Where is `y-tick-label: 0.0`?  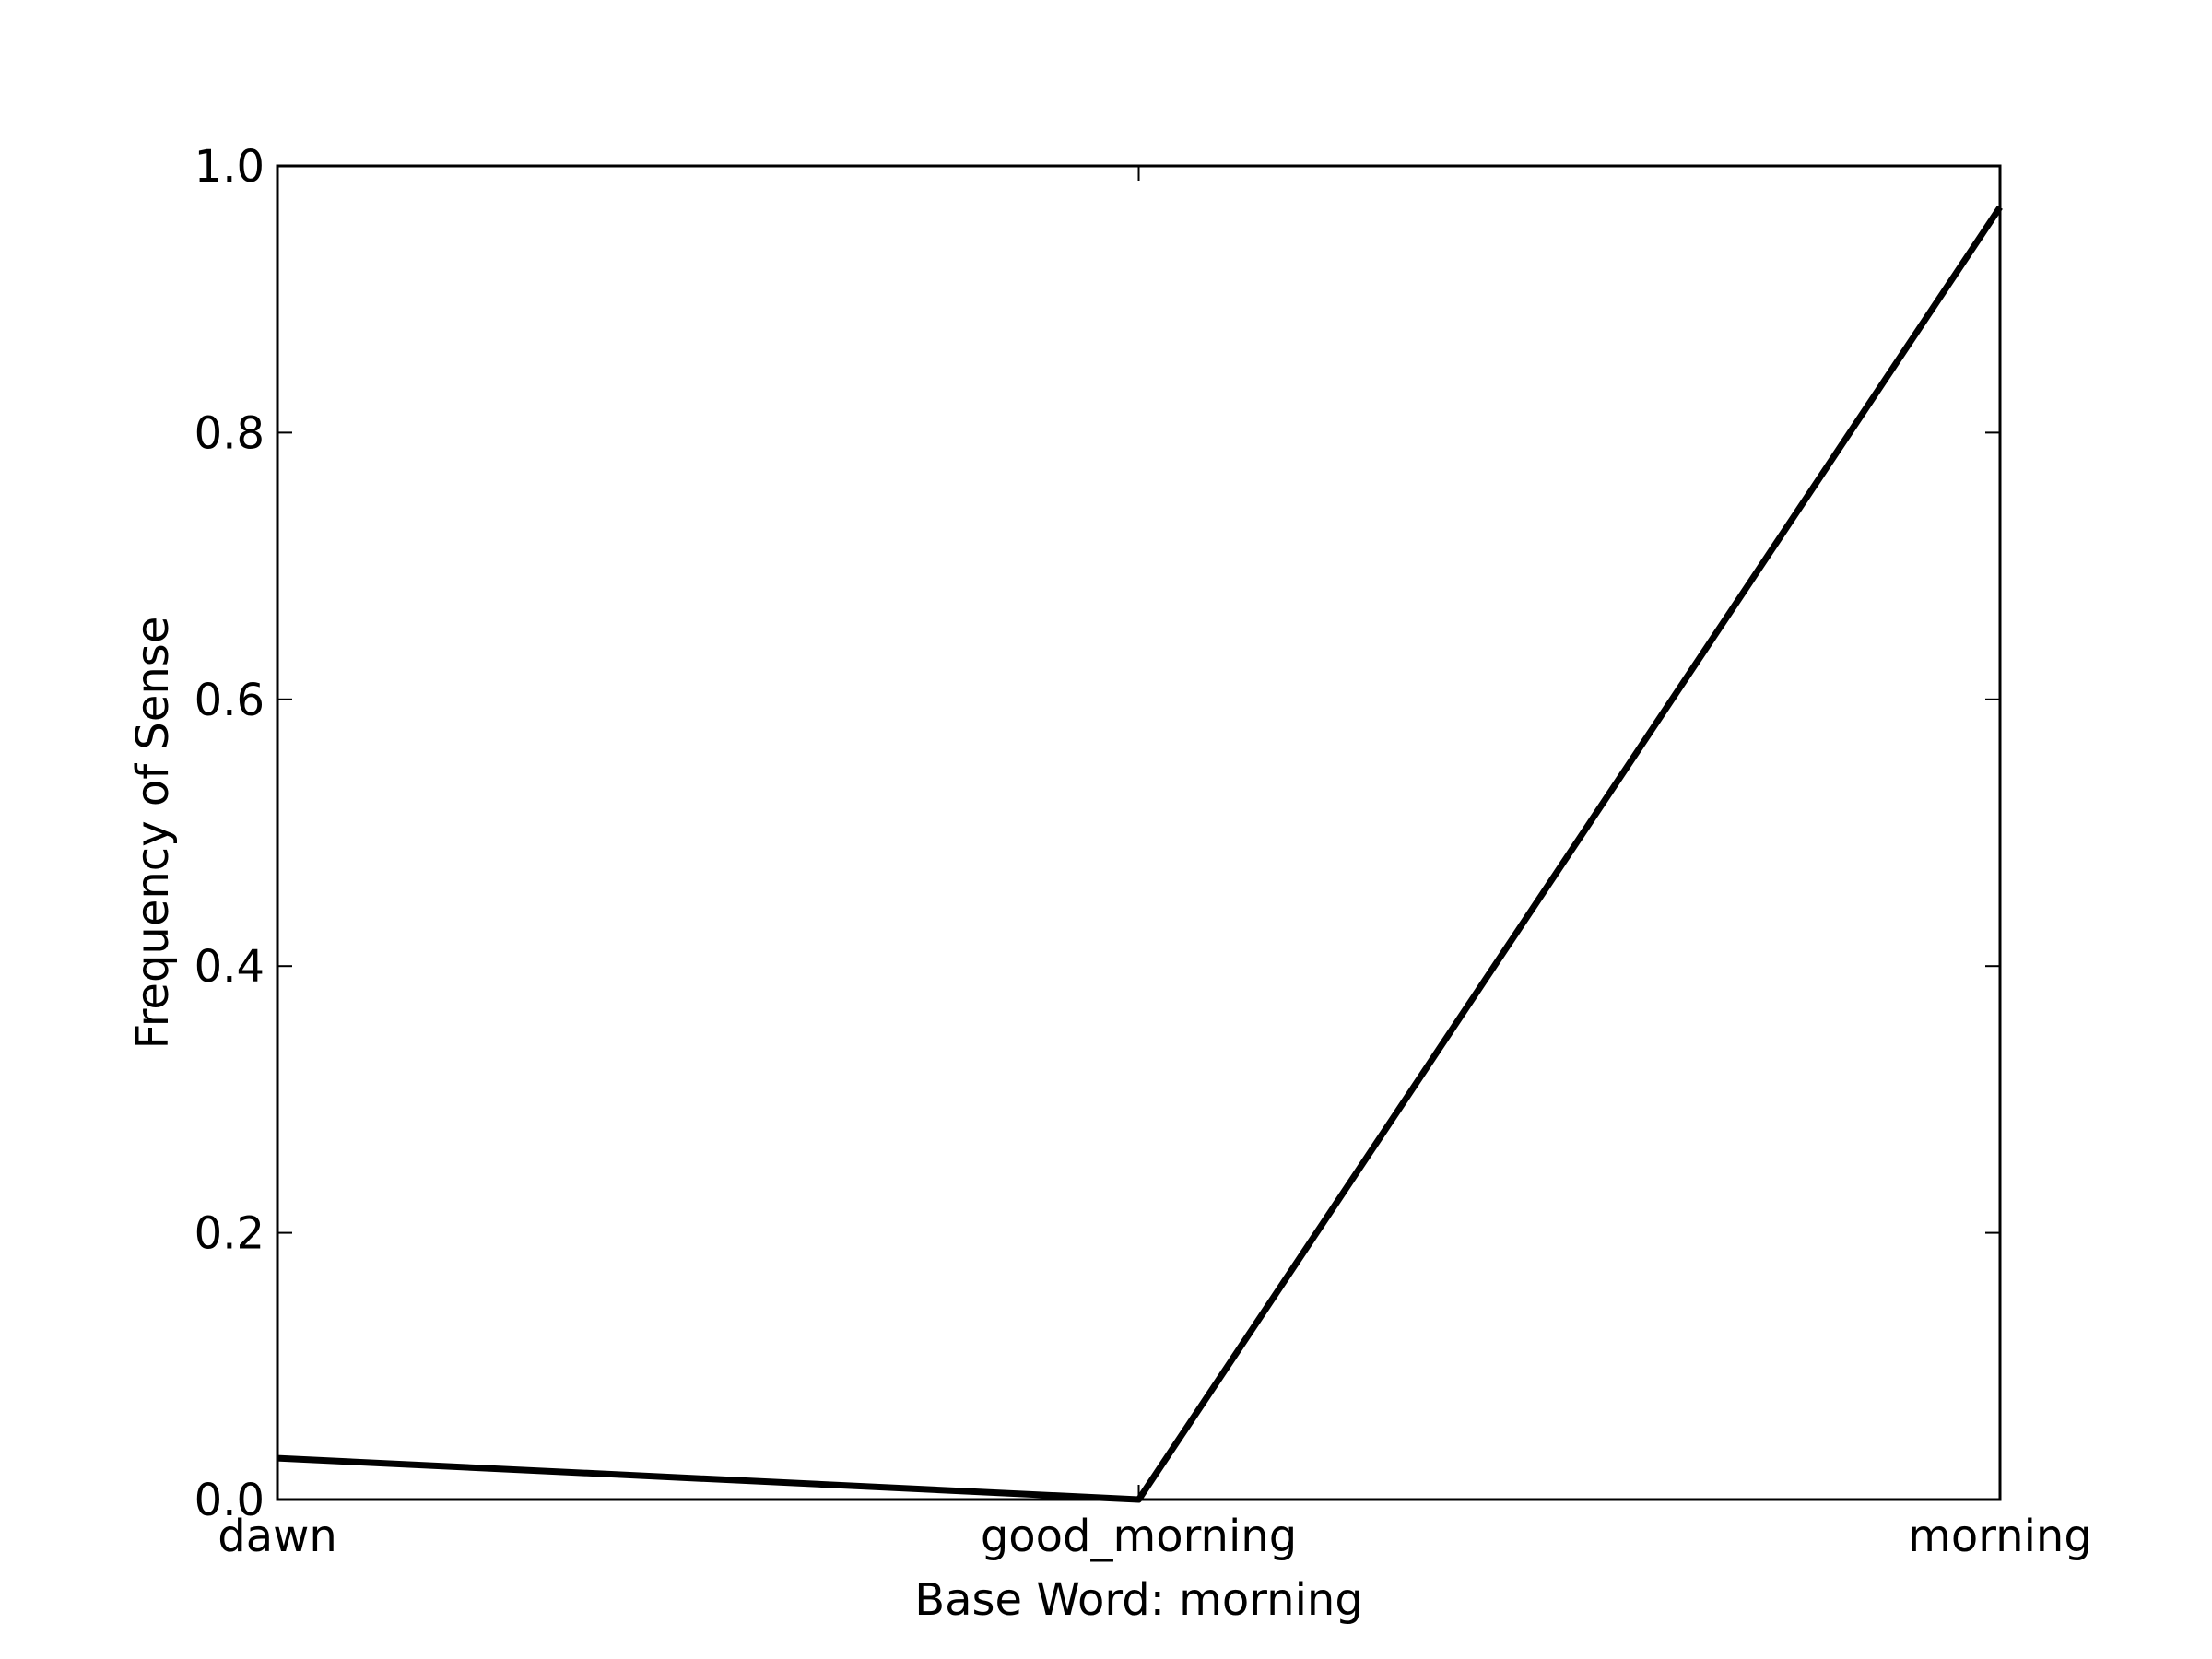
y-tick-label: 0.0 is located at coordinates (229, 1500).